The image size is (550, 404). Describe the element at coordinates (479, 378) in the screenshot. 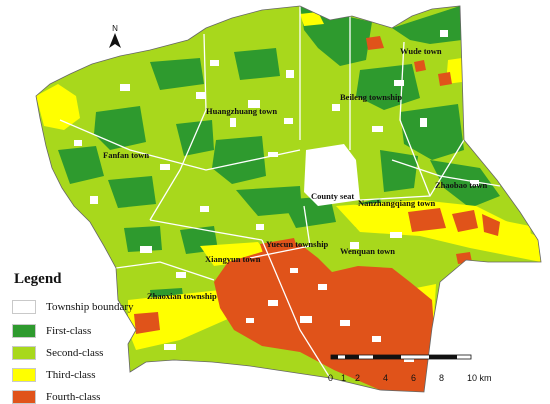

I see `scale-tick-10: 10 km` at that location.